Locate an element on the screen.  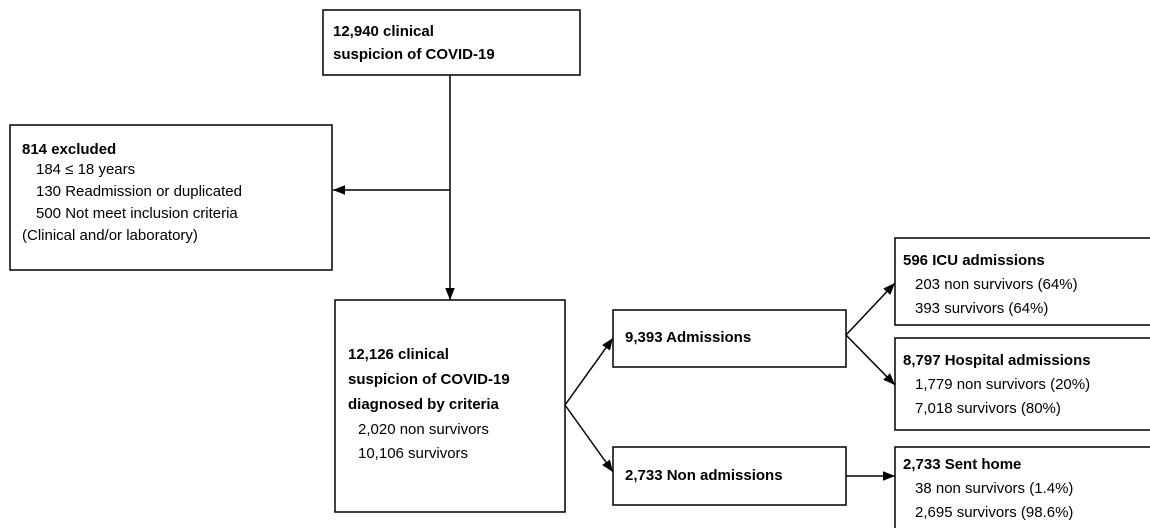
node-title: diagnosed by criteria is located at coordinates (424, 404).